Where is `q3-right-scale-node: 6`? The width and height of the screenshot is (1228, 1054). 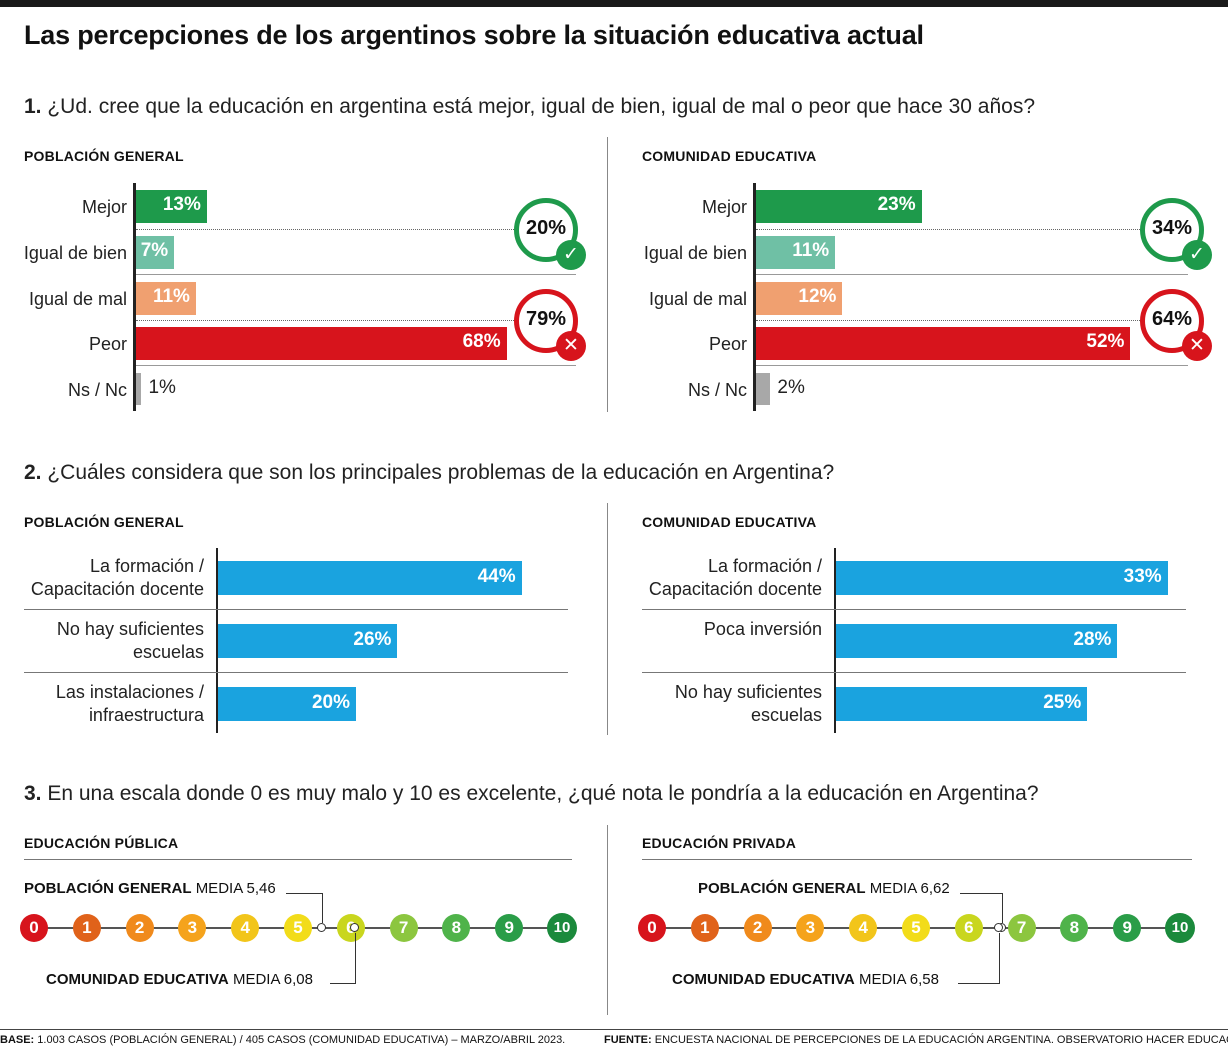 q3-right-scale-node: 6 is located at coordinates (968, 928).